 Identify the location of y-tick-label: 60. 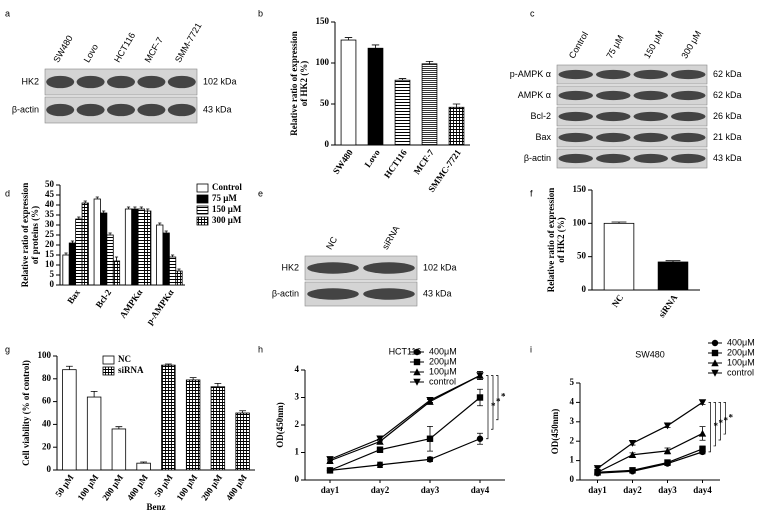
(47, 401).